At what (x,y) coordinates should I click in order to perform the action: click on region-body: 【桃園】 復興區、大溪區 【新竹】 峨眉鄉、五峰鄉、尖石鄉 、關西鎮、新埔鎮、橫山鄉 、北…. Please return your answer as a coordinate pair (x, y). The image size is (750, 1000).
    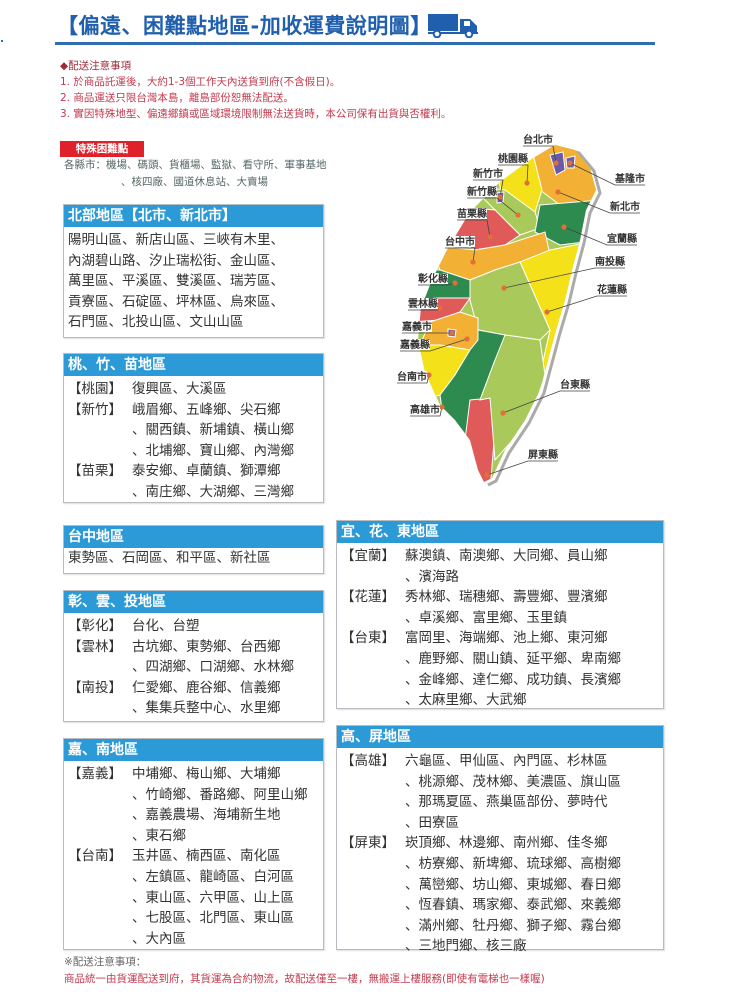
    Looking at the image, I should click on (193, 439).